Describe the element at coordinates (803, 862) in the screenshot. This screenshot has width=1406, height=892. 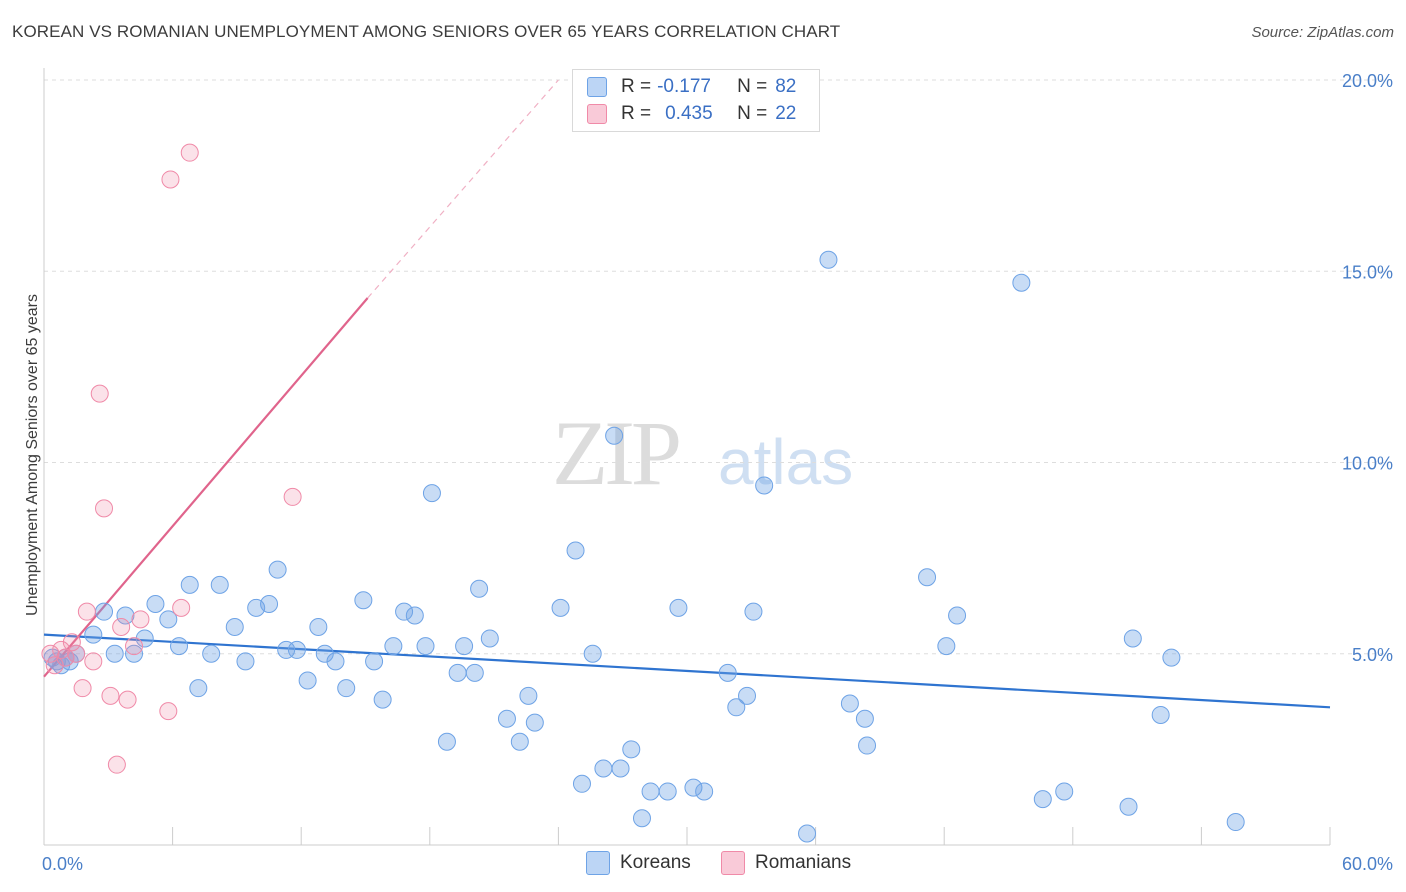
I see `romanians-legend-label: Romanians` at that location.